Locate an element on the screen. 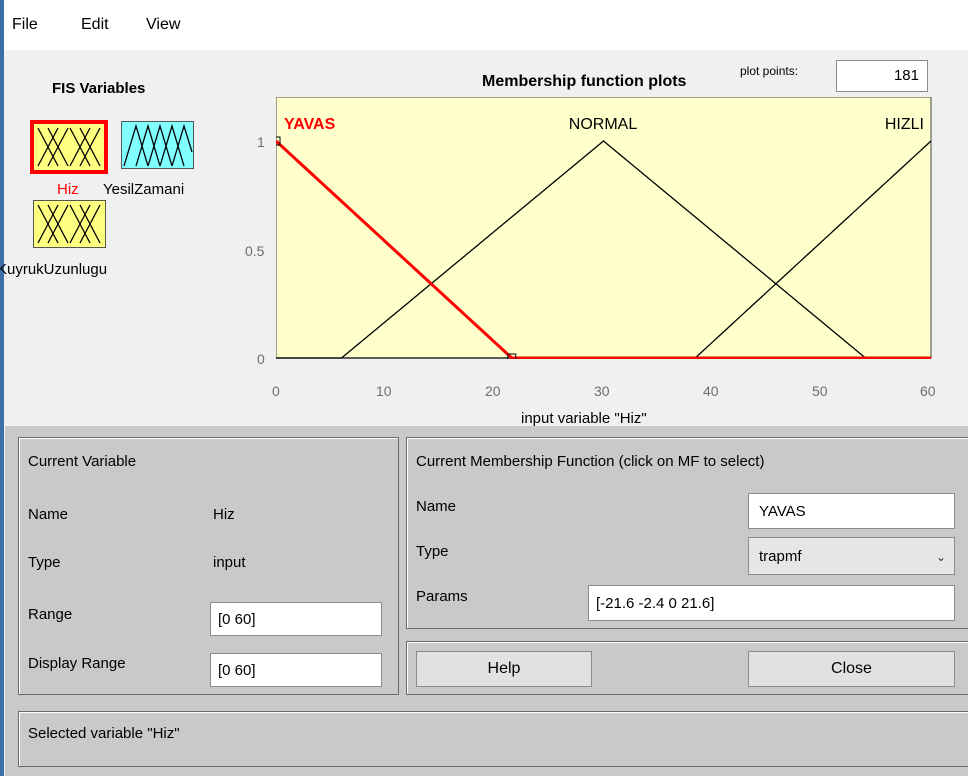 The image size is (968, 776). x-tick-20: 20 is located at coordinates (493, 391).